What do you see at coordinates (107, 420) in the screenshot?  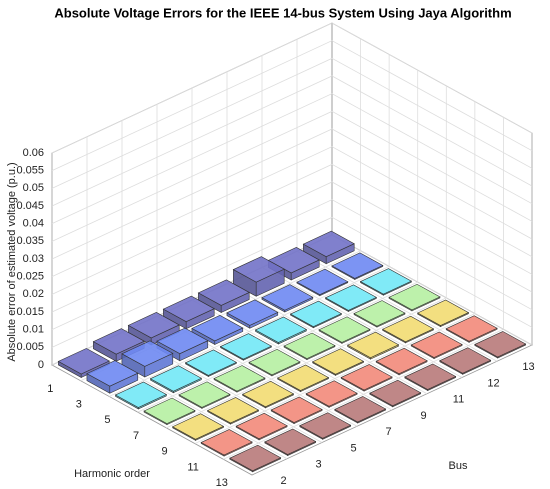 I see `x-tick-label: 5` at bounding box center [107, 420].